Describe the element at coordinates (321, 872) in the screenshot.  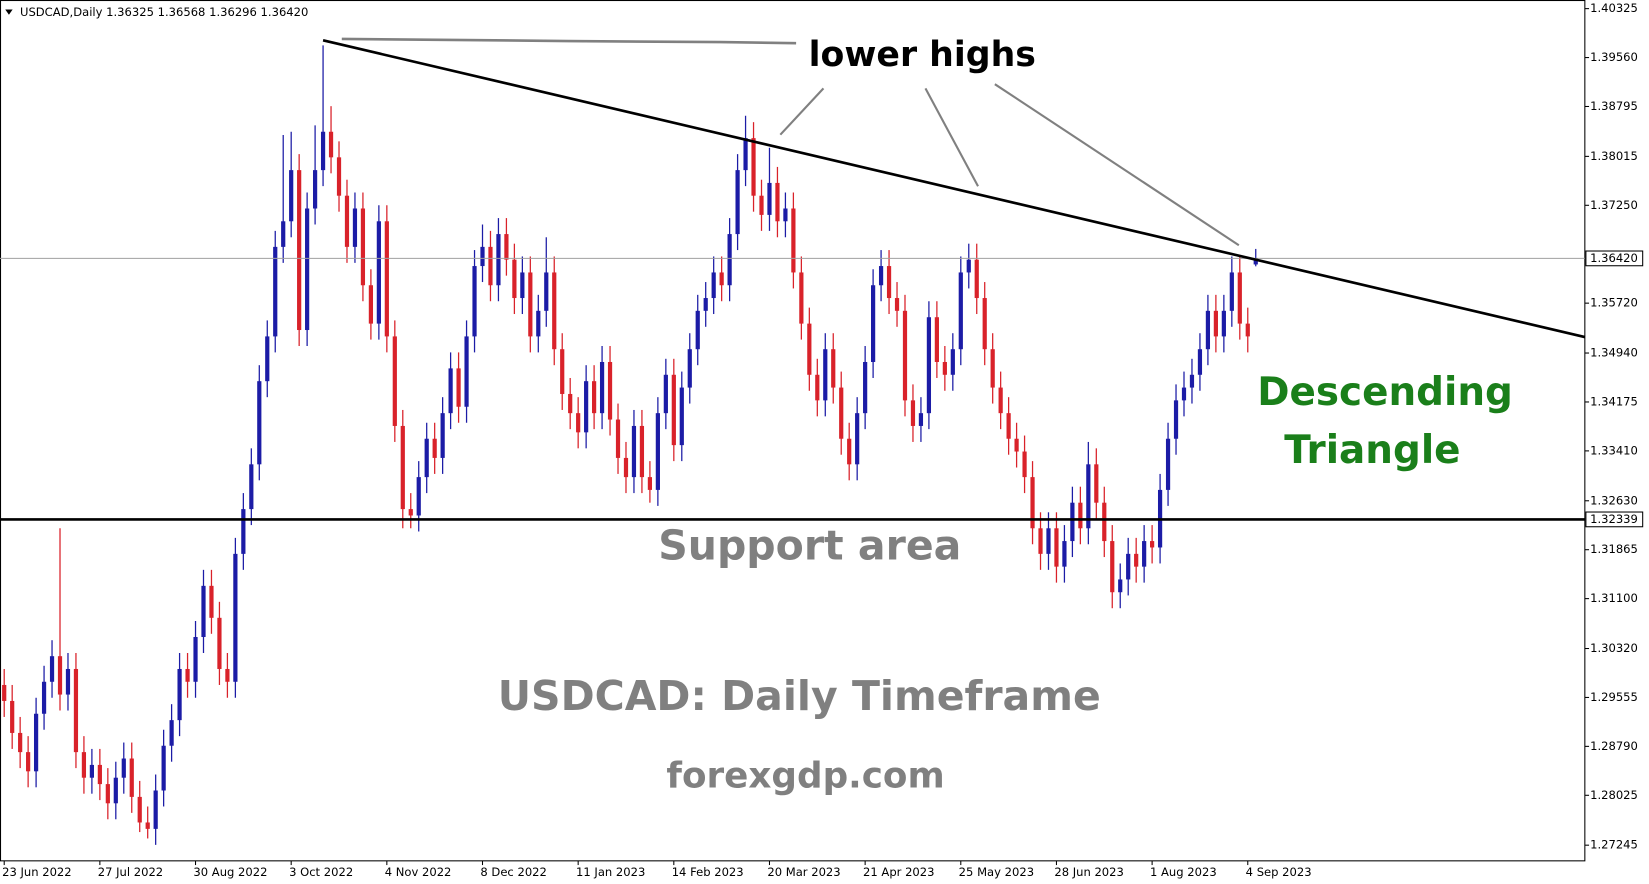
I see `x-tick-label: 3 Oct 2022` at that location.